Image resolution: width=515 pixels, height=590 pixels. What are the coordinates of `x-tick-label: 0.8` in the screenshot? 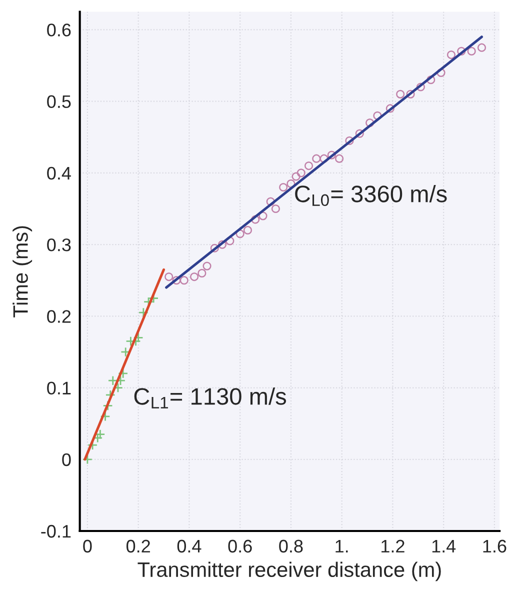 It's located at (291, 546).